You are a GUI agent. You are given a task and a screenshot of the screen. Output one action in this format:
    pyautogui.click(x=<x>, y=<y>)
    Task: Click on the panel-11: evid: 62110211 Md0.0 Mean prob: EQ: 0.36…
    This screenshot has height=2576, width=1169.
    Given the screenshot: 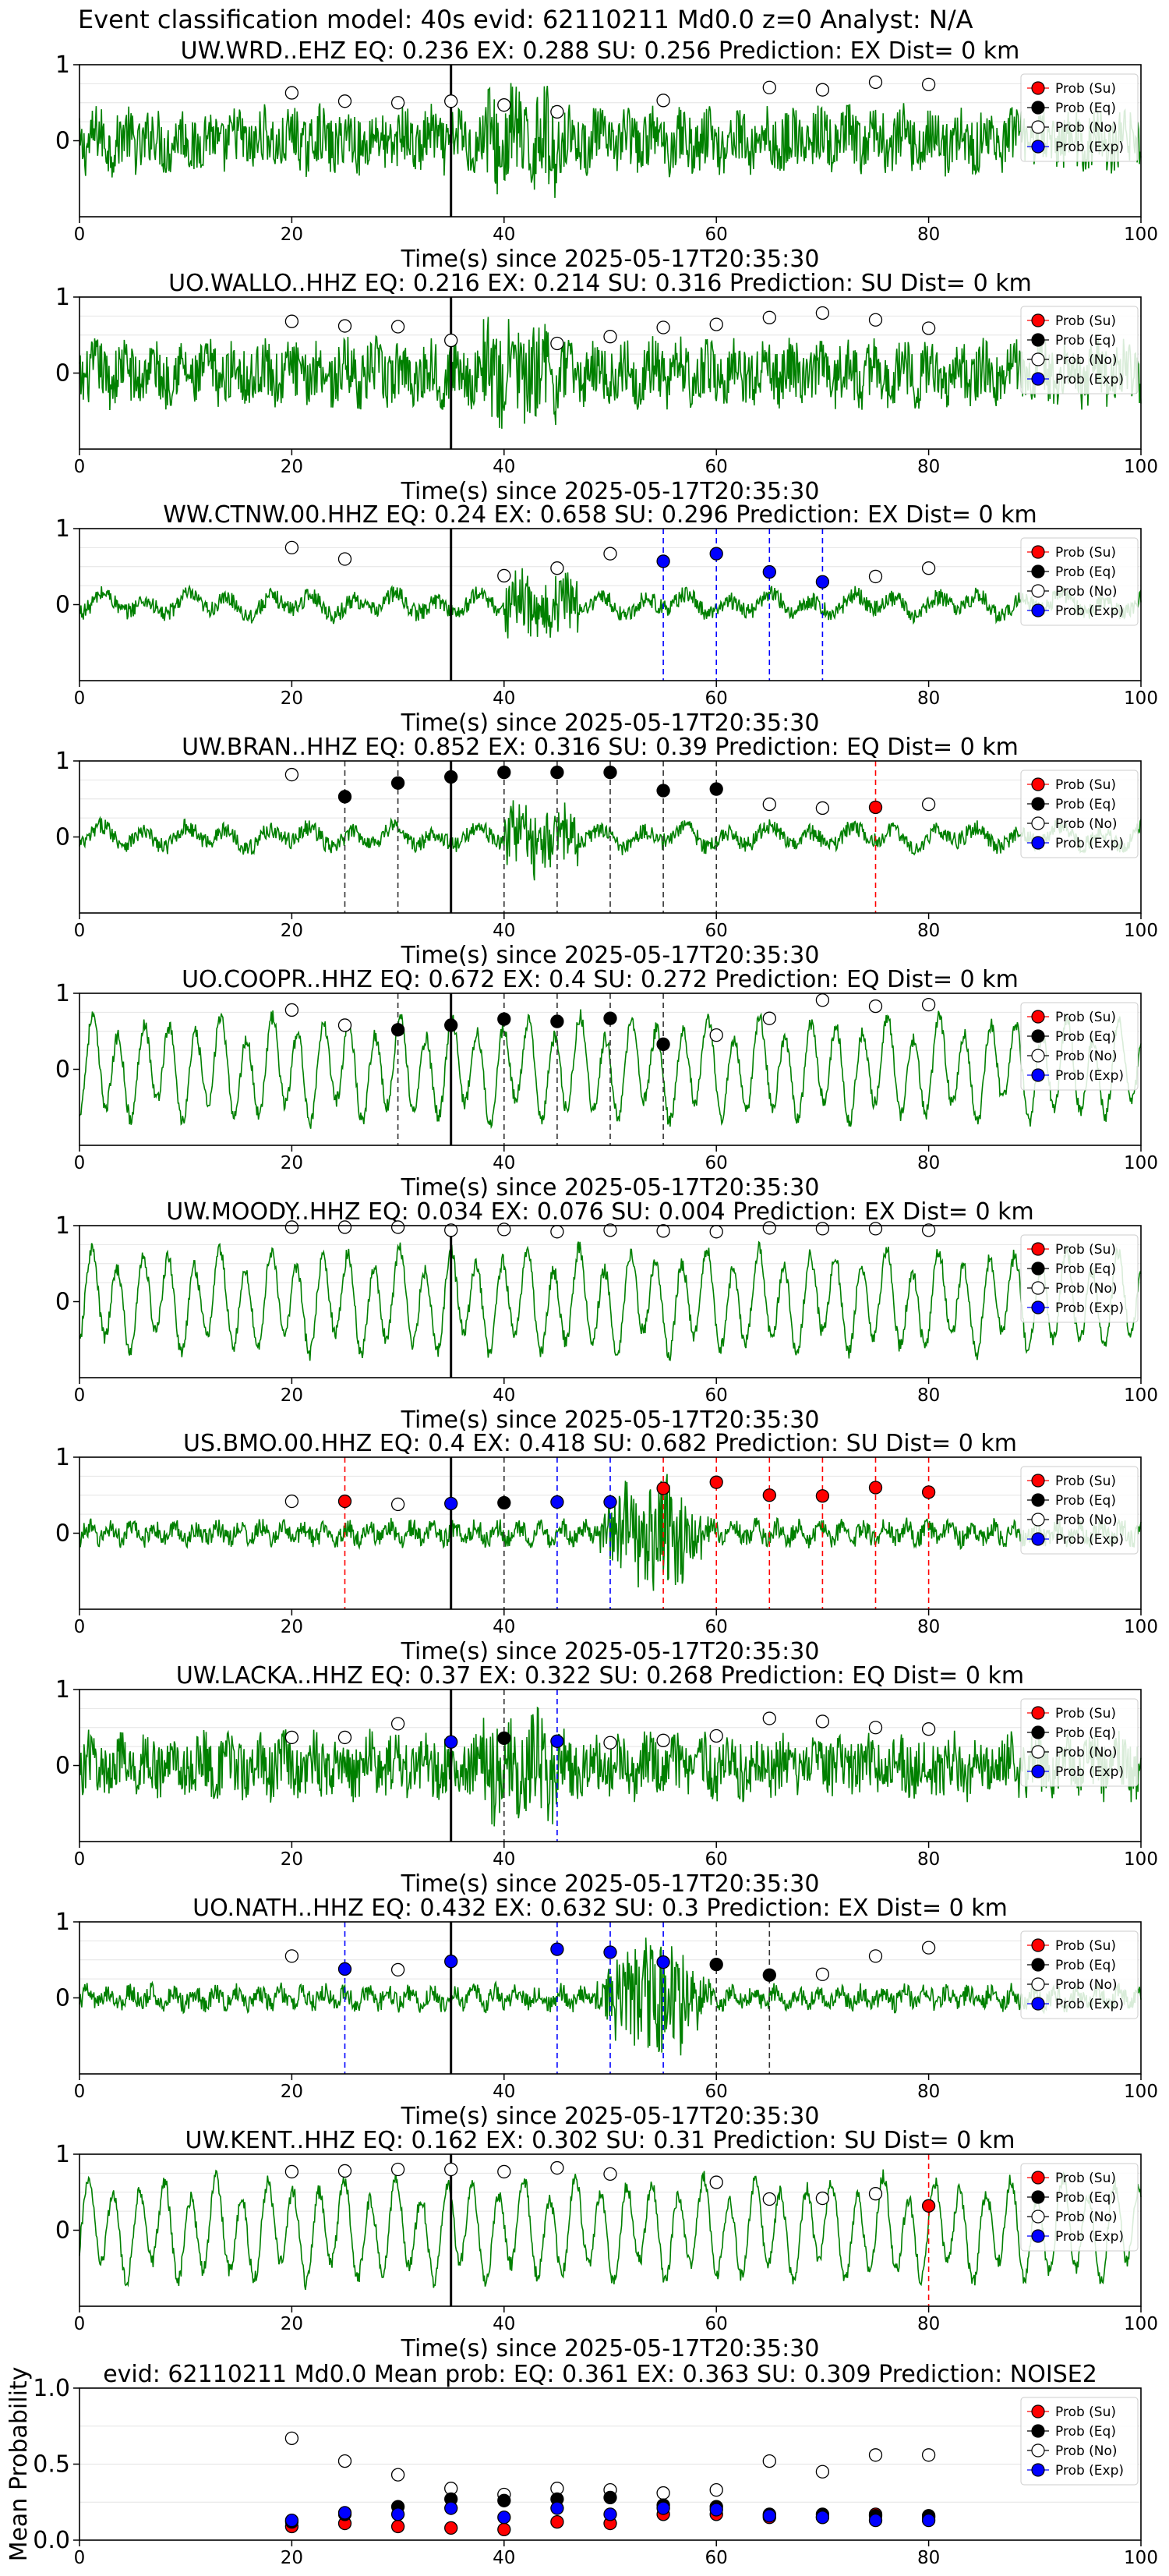 What is the action you would take?
    pyautogui.click(x=581, y=2464)
    